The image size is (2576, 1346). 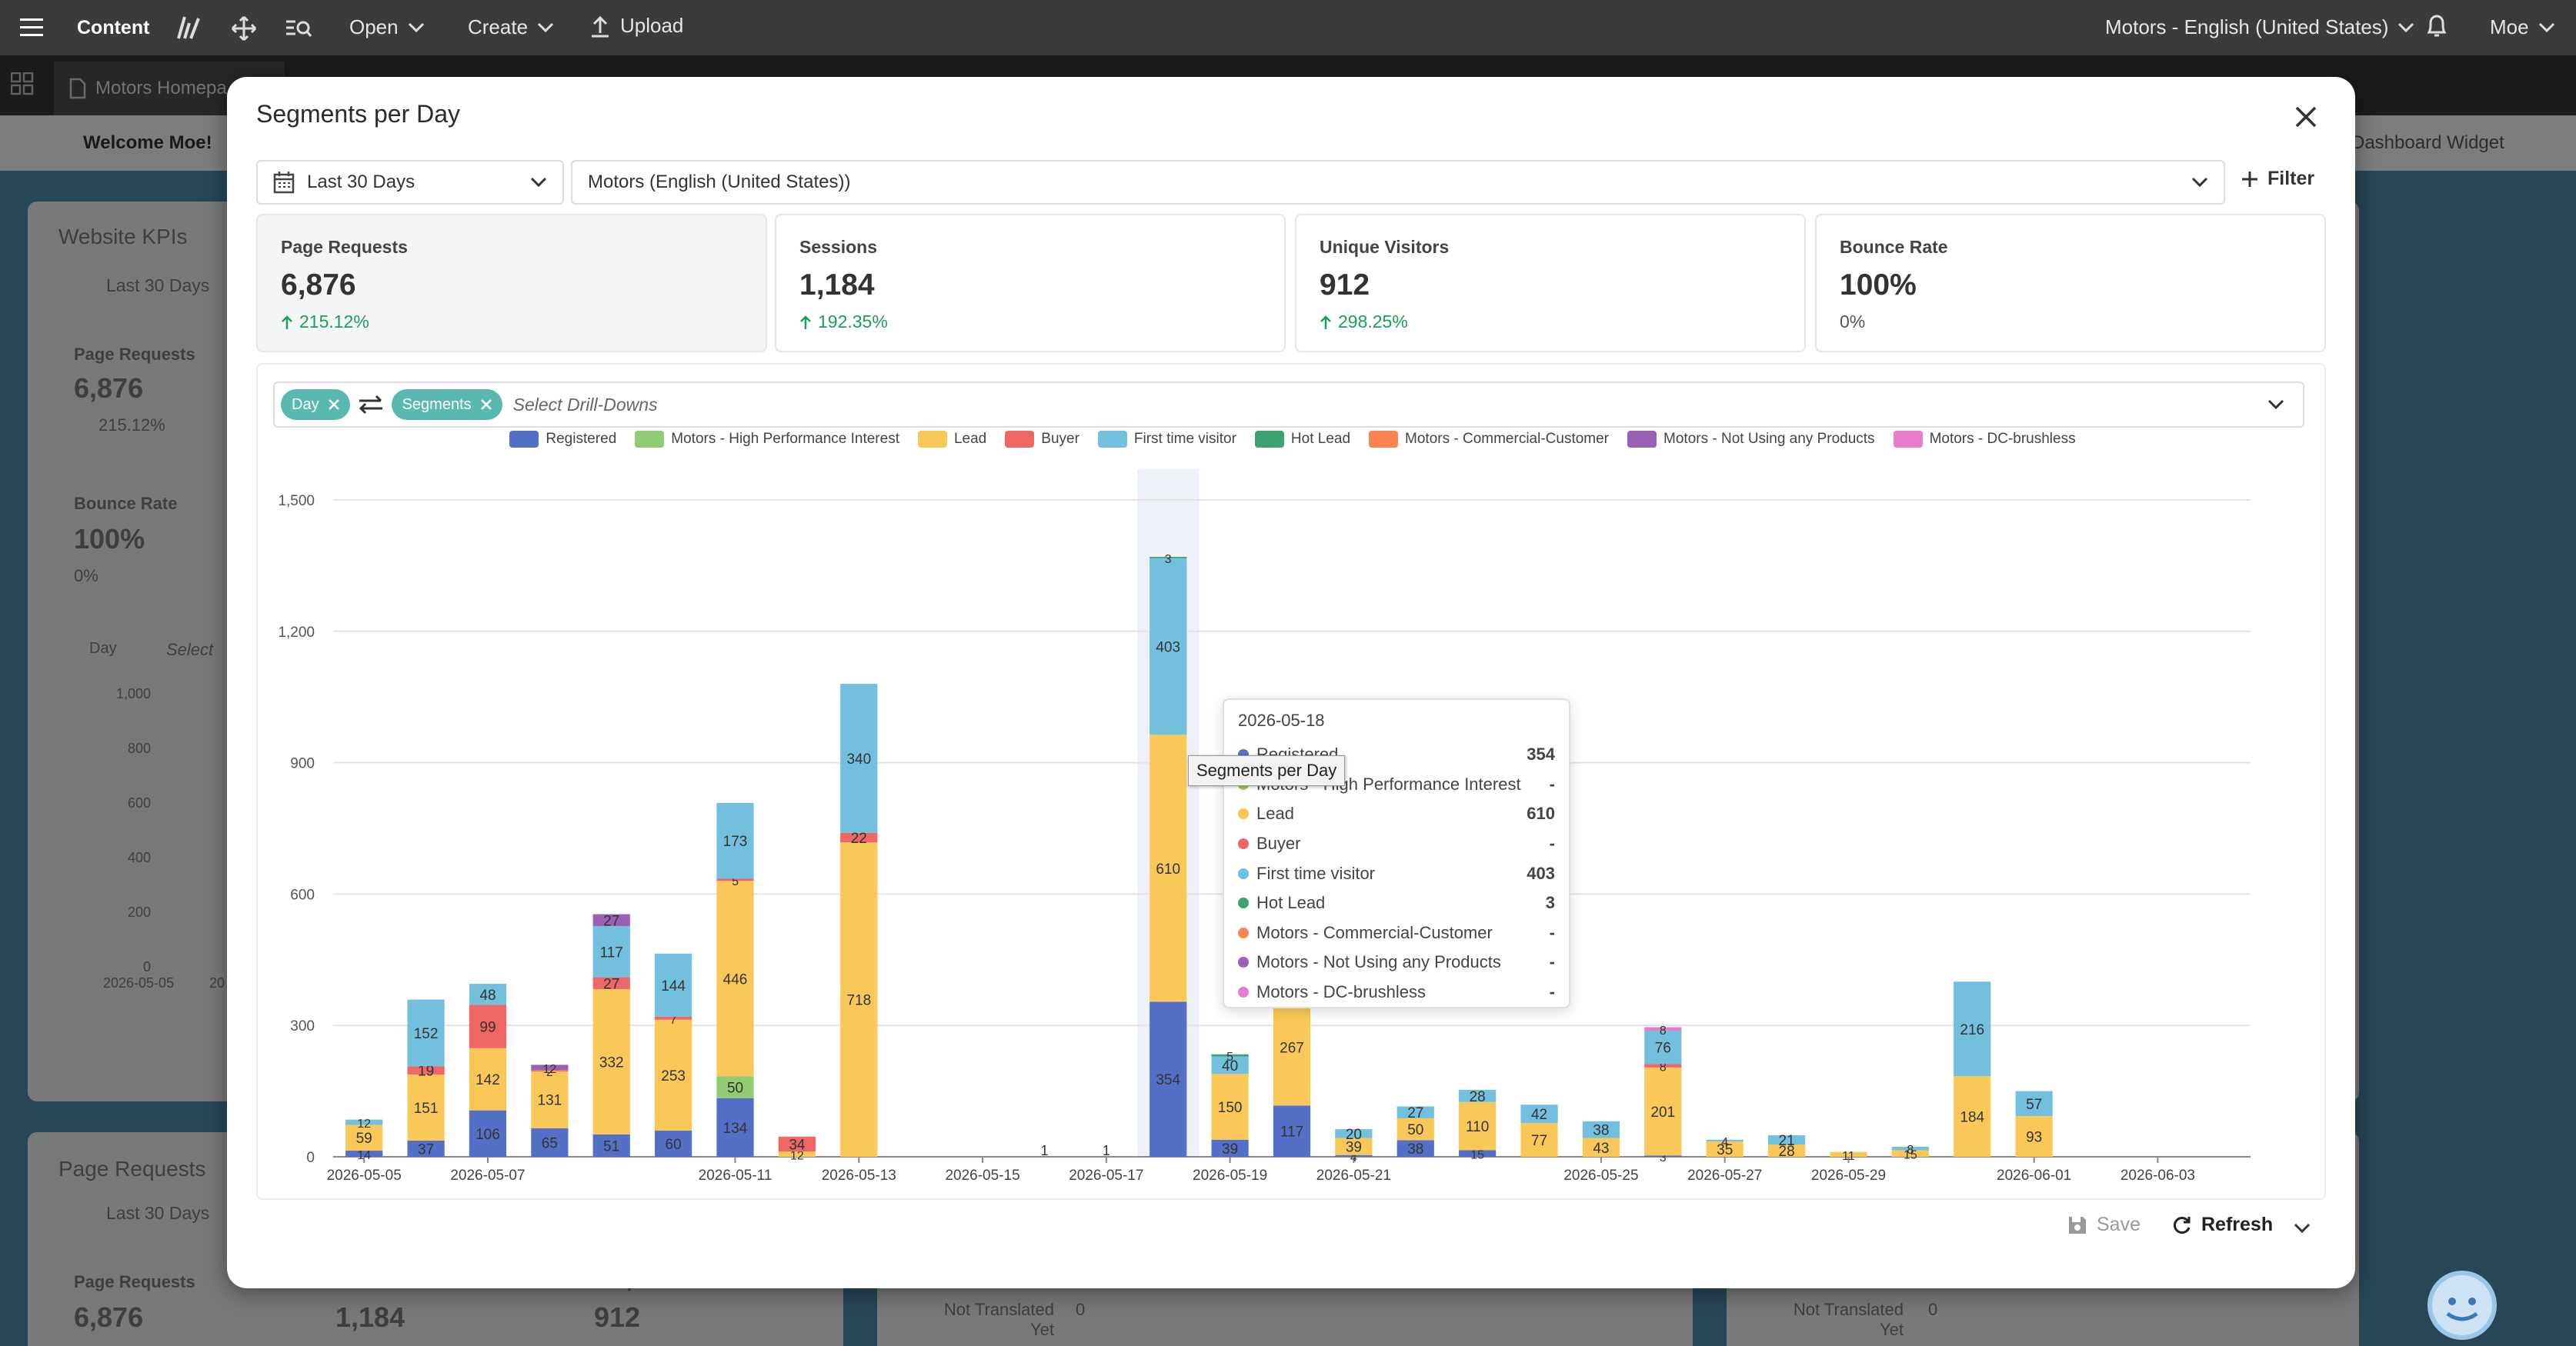 I want to click on legend-item: Motors - Not Using any Products, so click(x=1751, y=439).